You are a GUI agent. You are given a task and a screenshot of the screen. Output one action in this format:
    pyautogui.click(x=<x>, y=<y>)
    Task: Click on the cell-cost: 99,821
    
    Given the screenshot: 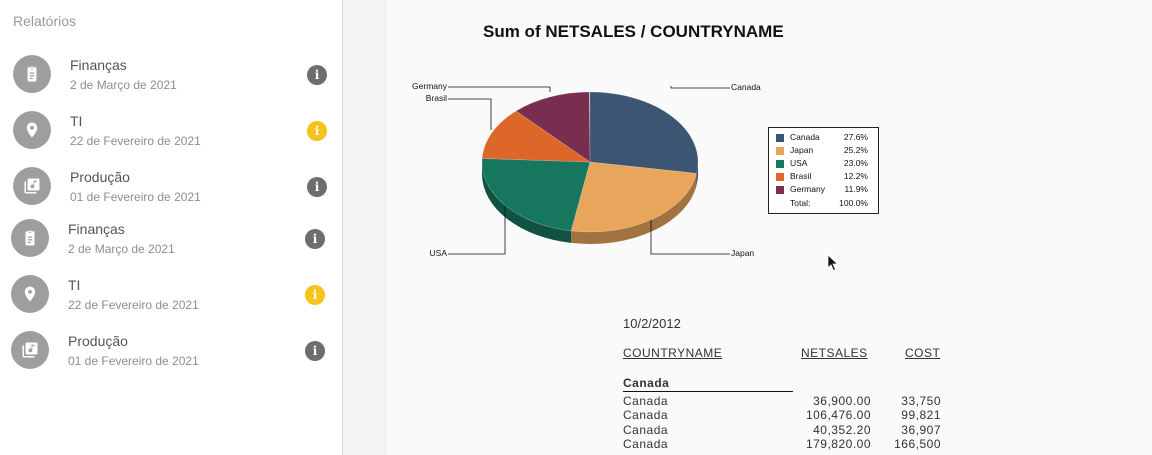 What is the action you would take?
    pyautogui.click(x=921, y=415)
    